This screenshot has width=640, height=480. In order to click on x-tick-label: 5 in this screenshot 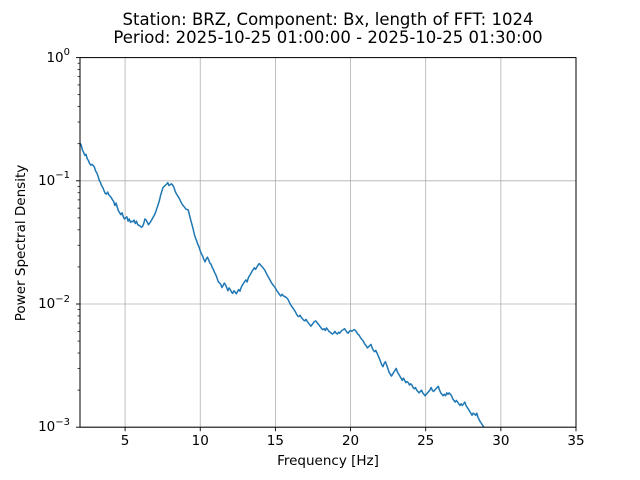, I will do `click(125, 441)`.